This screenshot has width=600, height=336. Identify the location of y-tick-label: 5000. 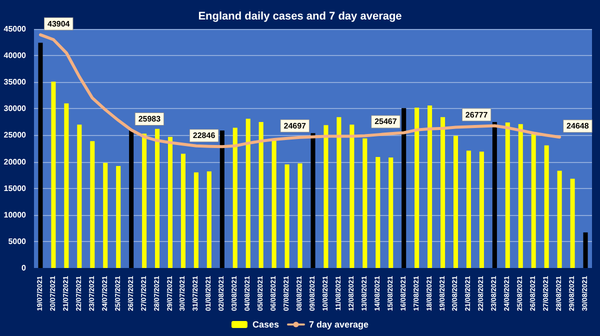
(17, 241).